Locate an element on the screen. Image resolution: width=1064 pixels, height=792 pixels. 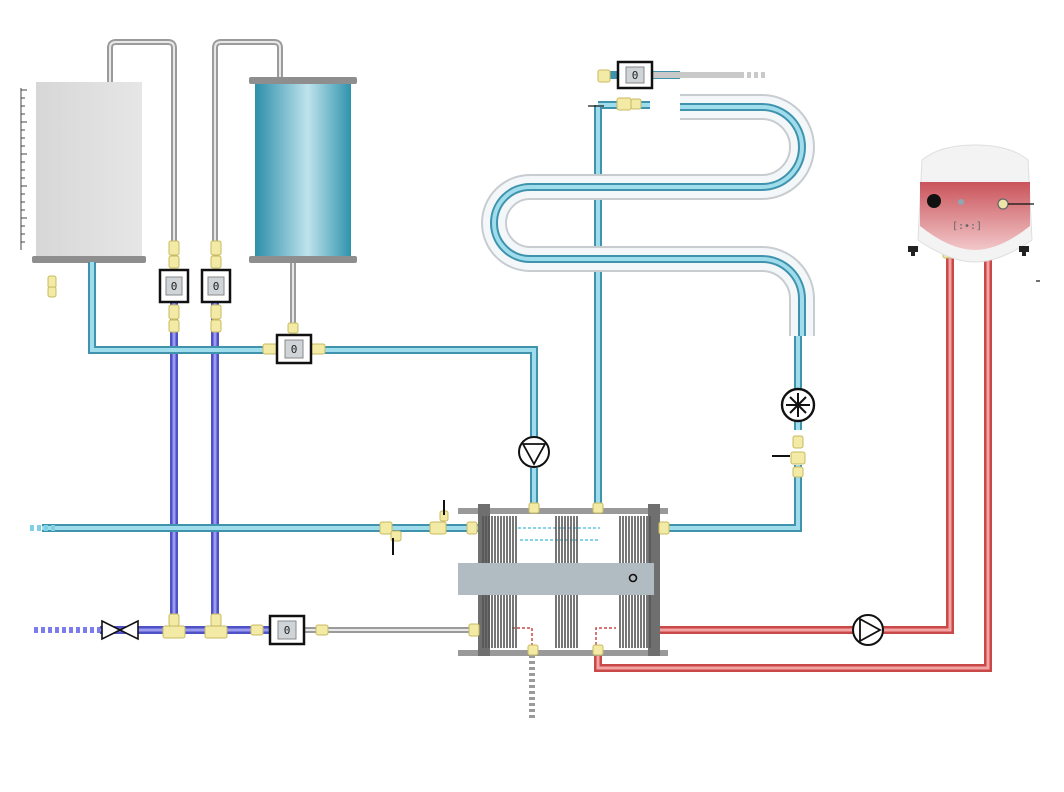
grey-storage-tank is located at coordinates (89, 172).